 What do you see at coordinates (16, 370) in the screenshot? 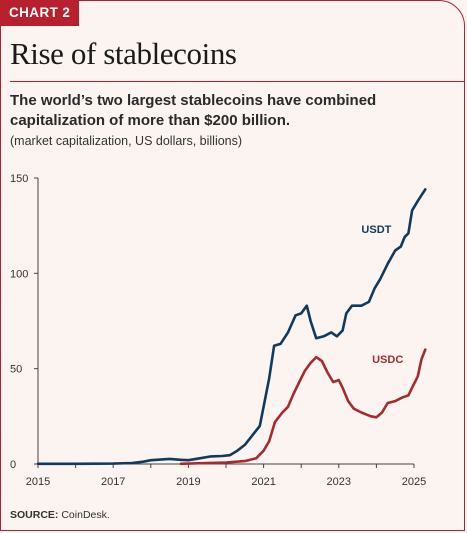
I see `y-tick-label: 50` at bounding box center [16, 370].